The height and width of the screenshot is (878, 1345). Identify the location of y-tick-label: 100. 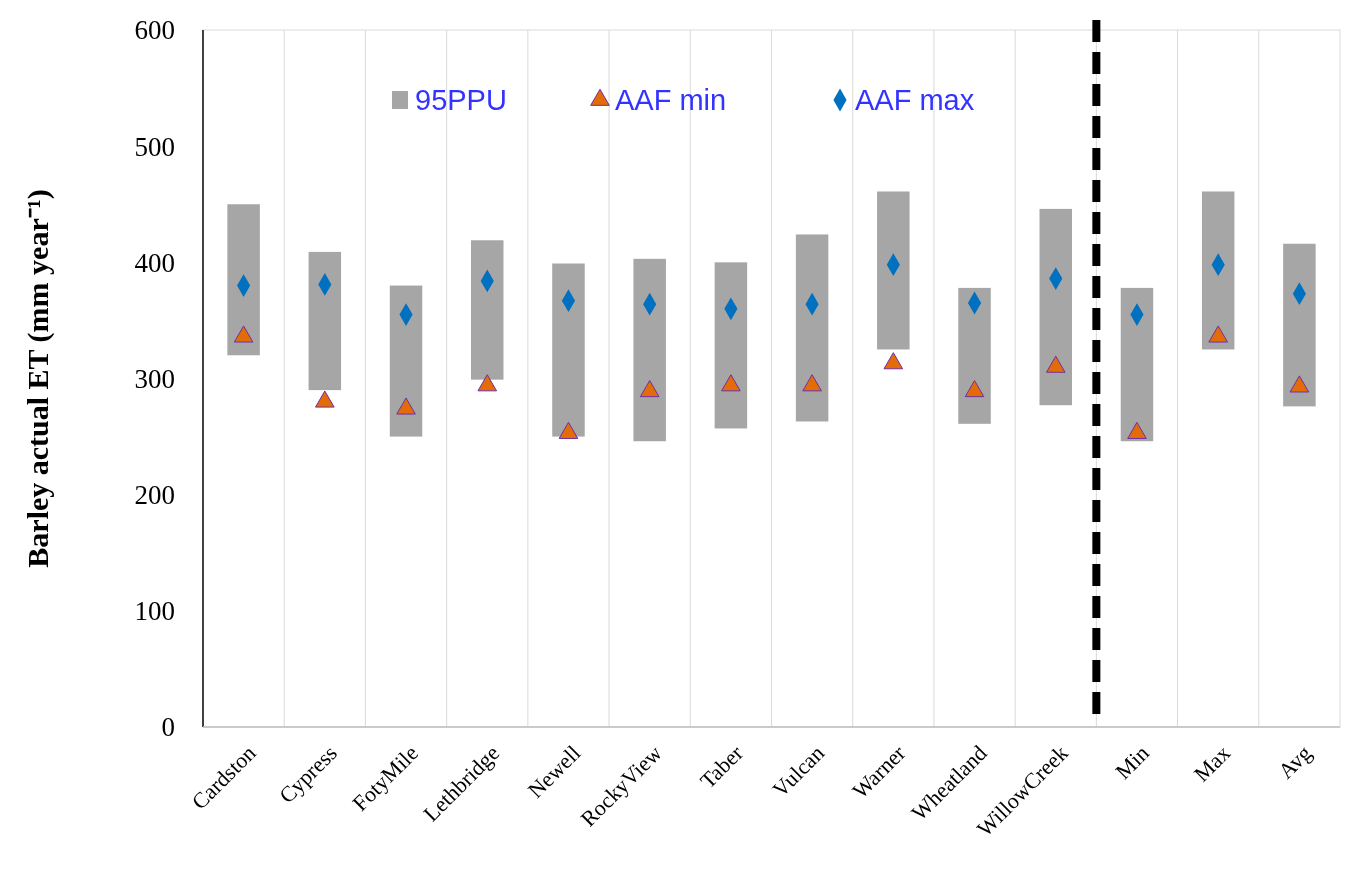
(154, 611).